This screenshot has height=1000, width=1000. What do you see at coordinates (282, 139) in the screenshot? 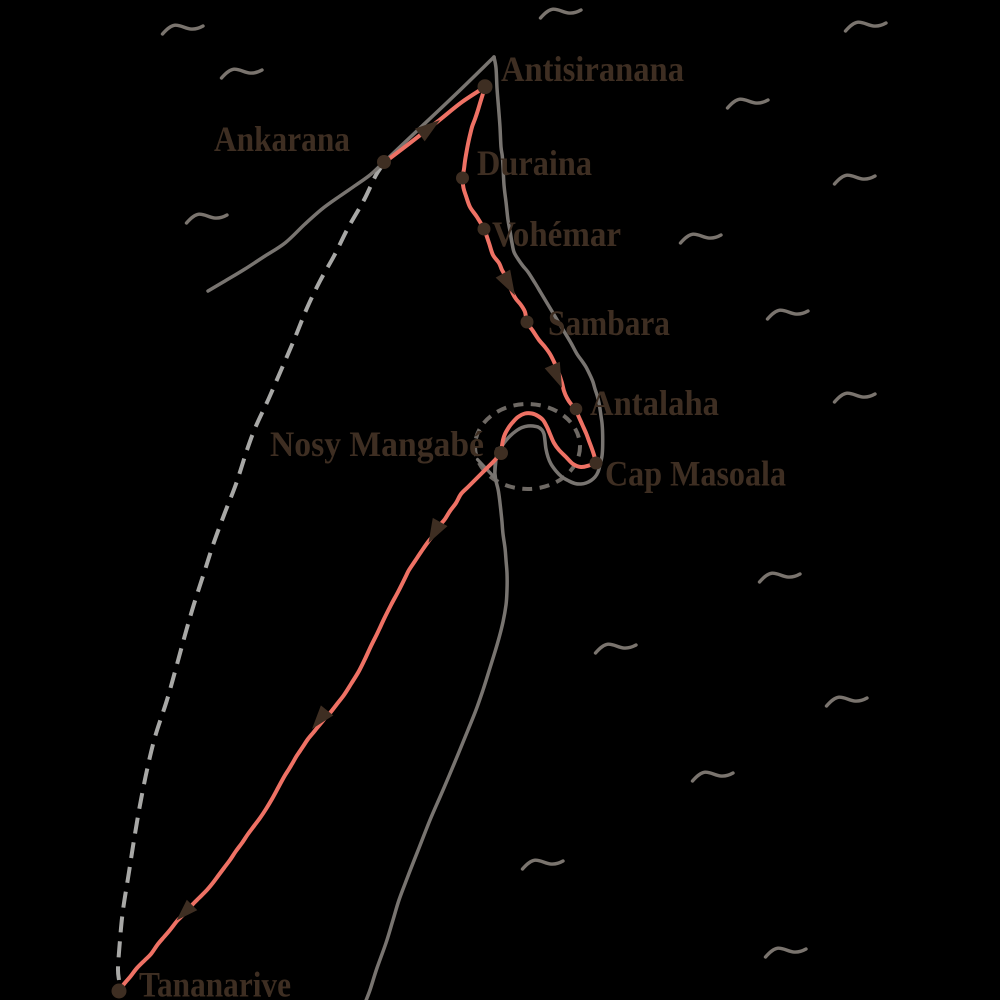
I see `svg-text: Ankarana` at bounding box center [282, 139].